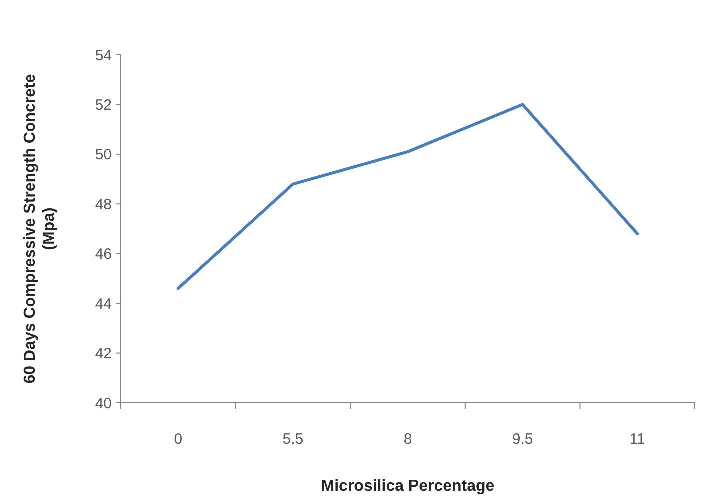 The height and width of the screenshot is (497, 708). Describe the element at coordinates (638, 439) in the screenshot. I see `x-tick-label: 11` at that location.